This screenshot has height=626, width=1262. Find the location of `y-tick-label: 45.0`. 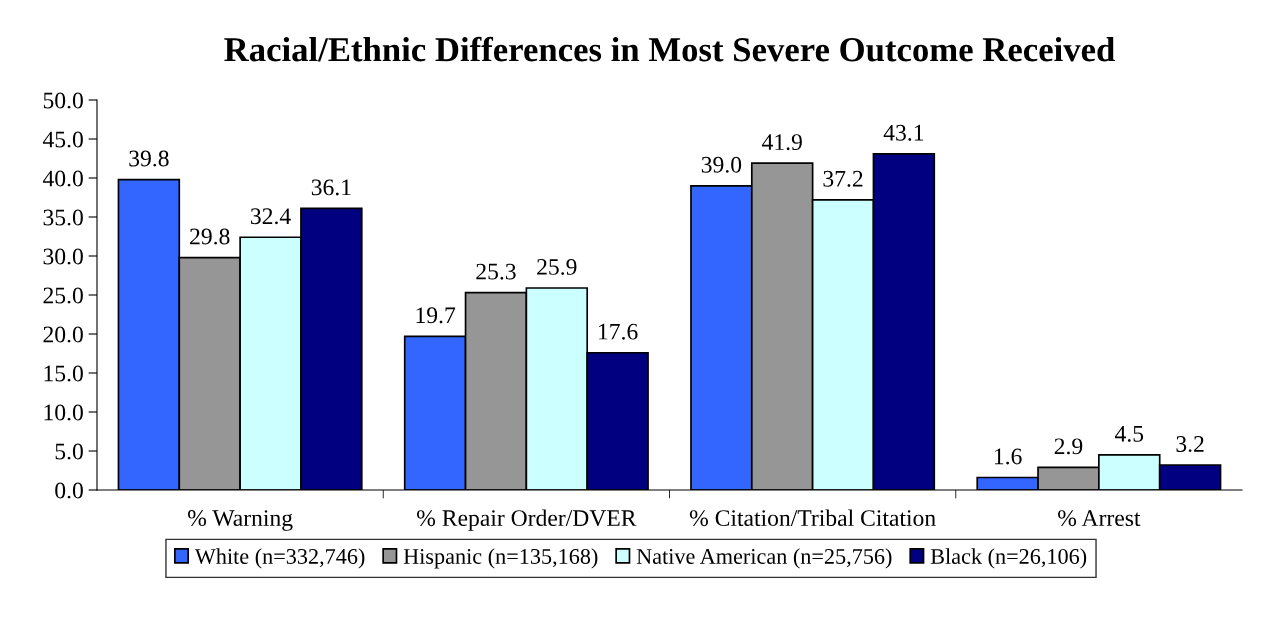

y-tick-label: 45.0 is located at coordinates (62, 139).